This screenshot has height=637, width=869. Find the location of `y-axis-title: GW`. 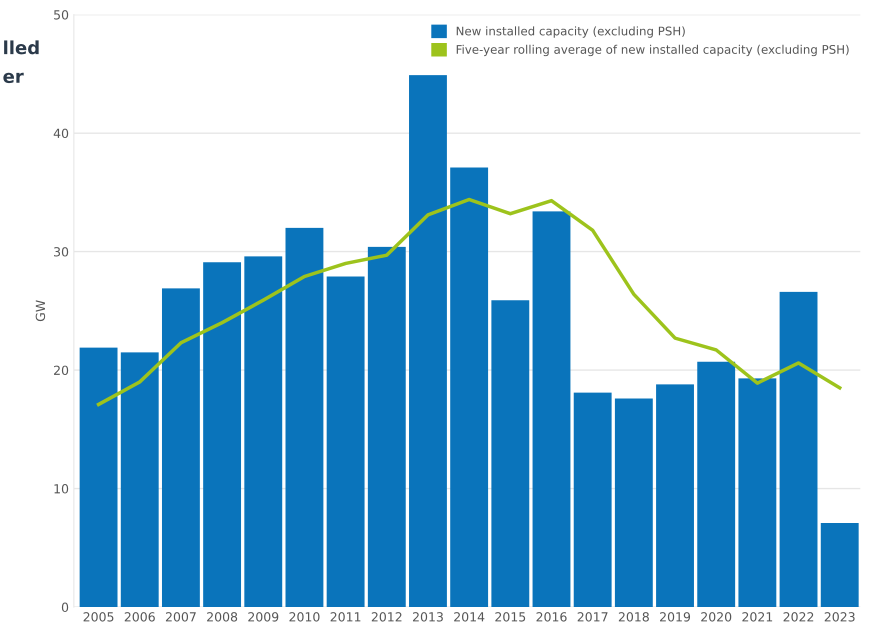

y-axis-title: GW is located at coordinates (41, 311).